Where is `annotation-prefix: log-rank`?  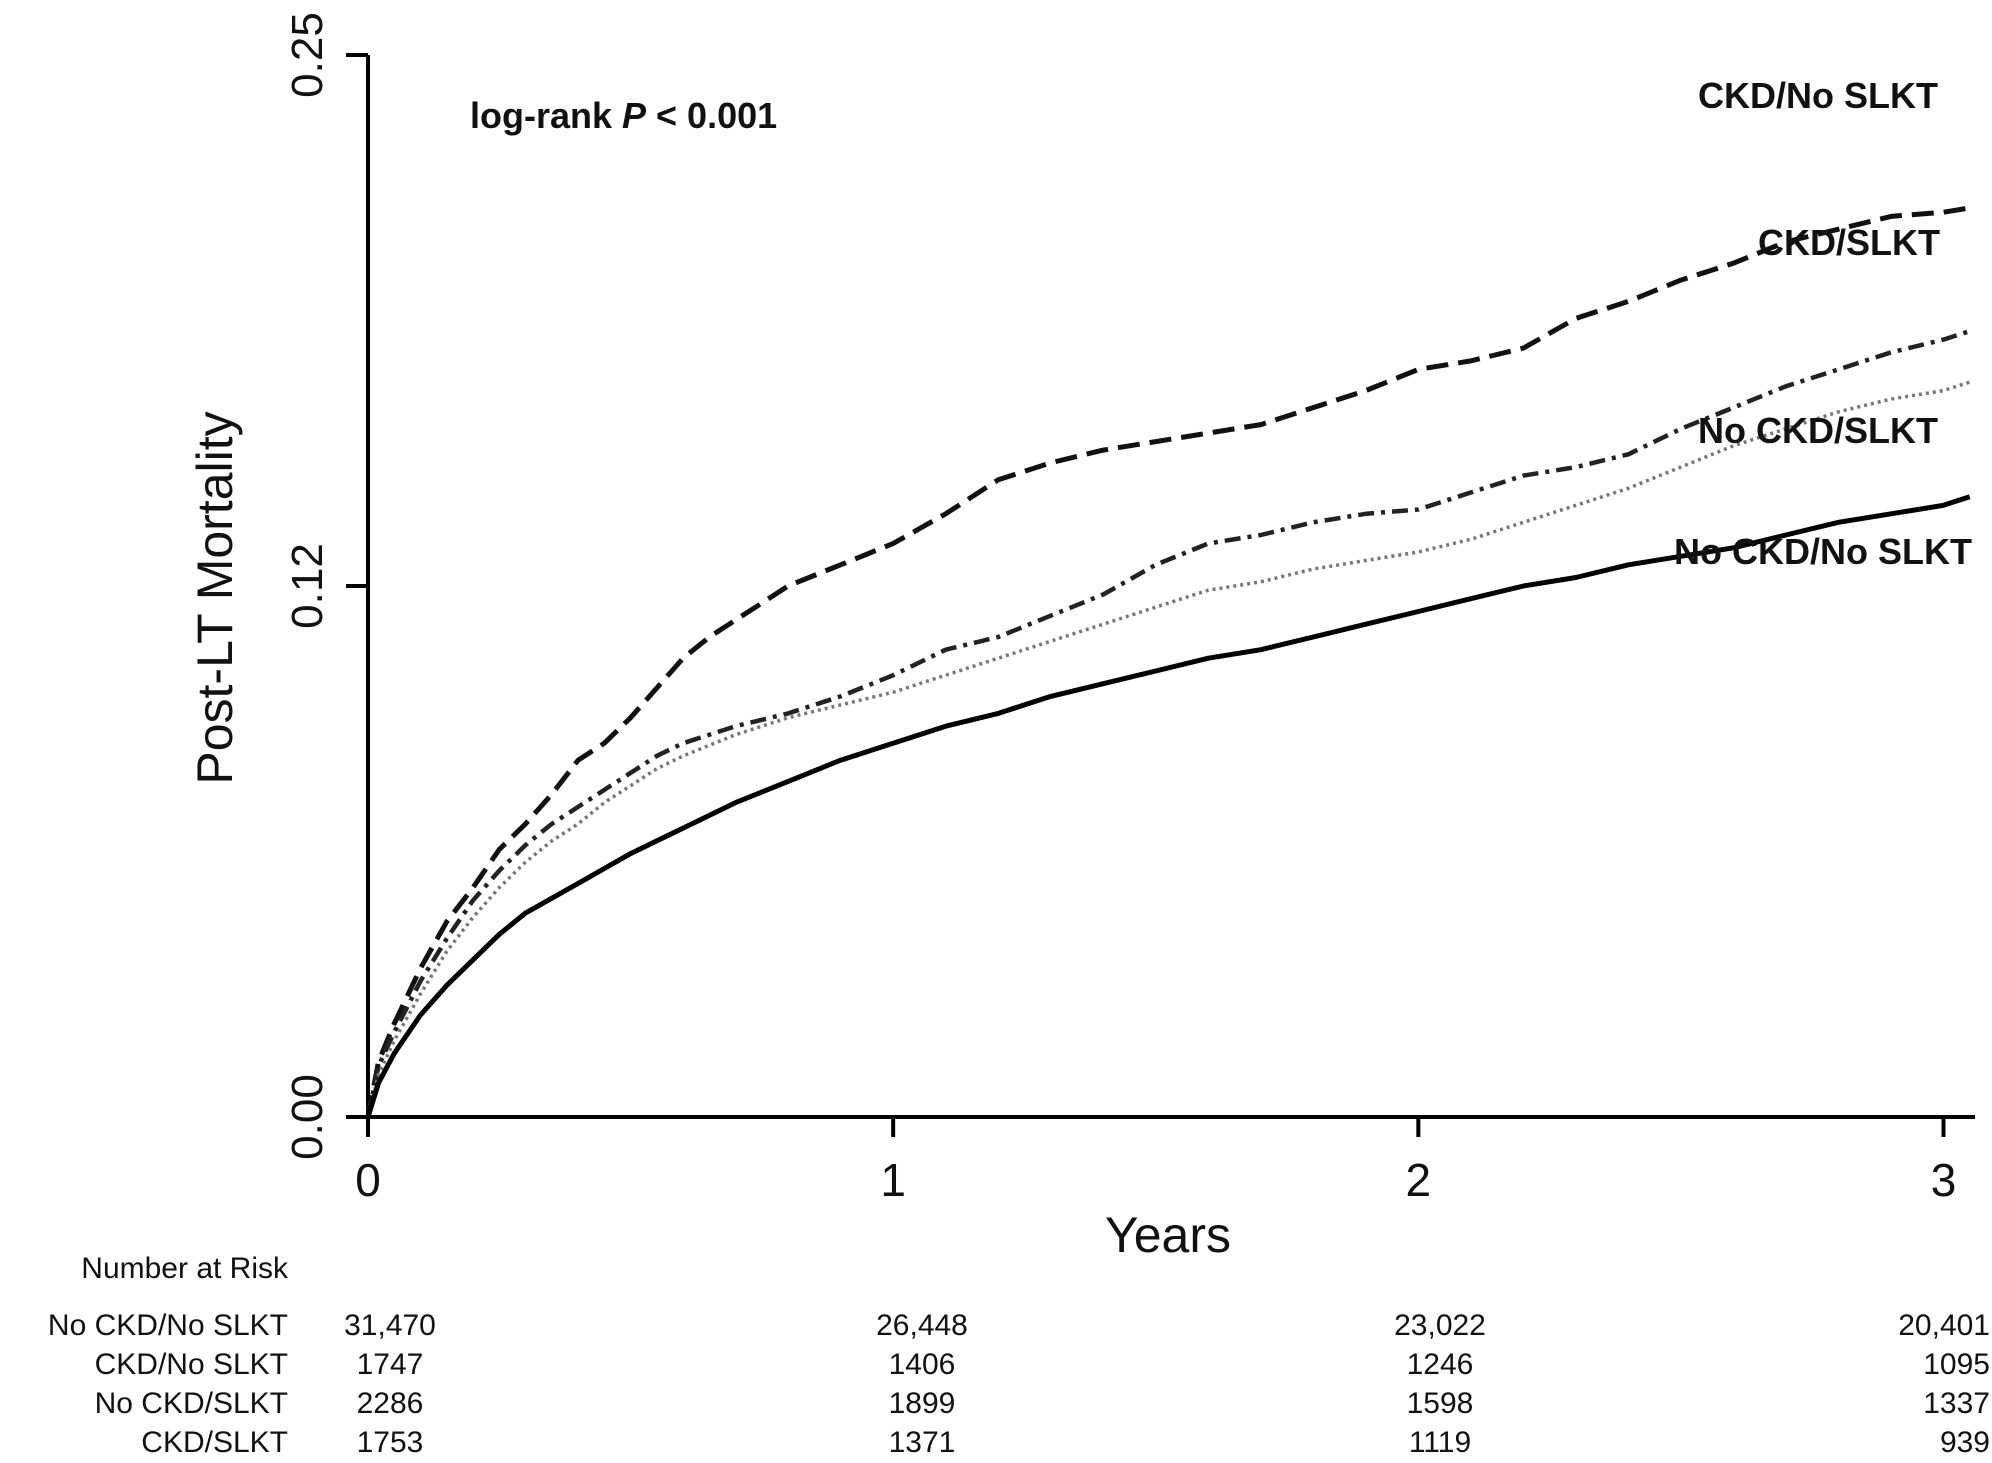
annotation-prefix: log-rank is located at coordinates (546, 115).